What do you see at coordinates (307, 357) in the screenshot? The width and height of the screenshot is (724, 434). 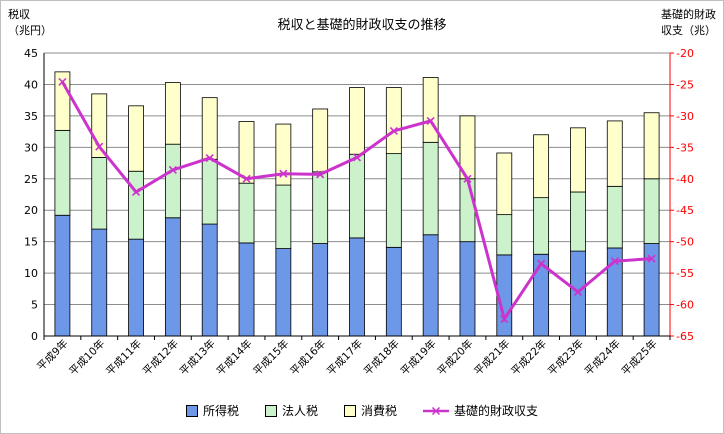 I see `x-tick-label: 平成16年` at bounding box center [307, 357].